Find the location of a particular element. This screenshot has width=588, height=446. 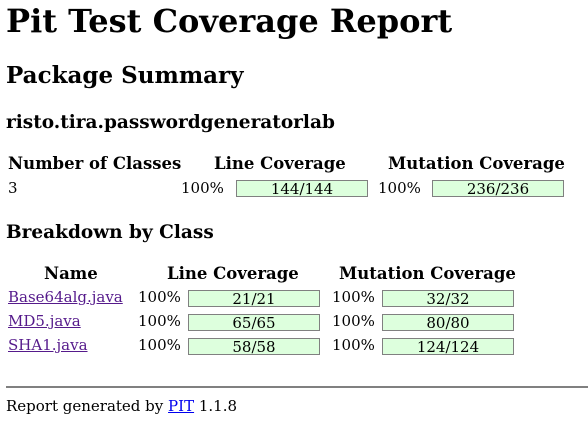

pit-version: 1.1.8 is located at coordinates (218, 406).